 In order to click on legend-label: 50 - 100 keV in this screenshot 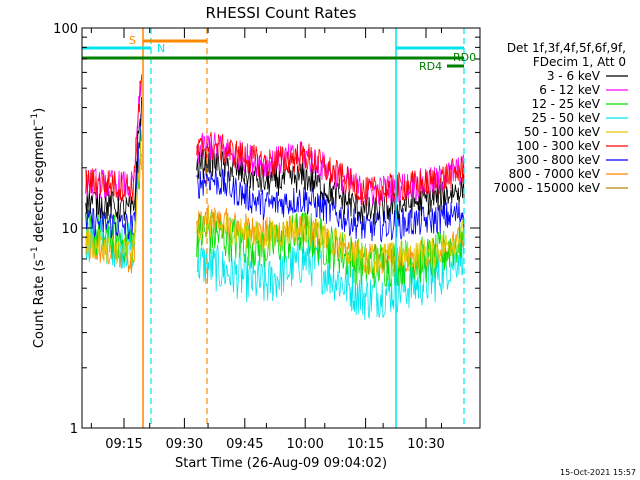, I will do `click(562, 132)`.